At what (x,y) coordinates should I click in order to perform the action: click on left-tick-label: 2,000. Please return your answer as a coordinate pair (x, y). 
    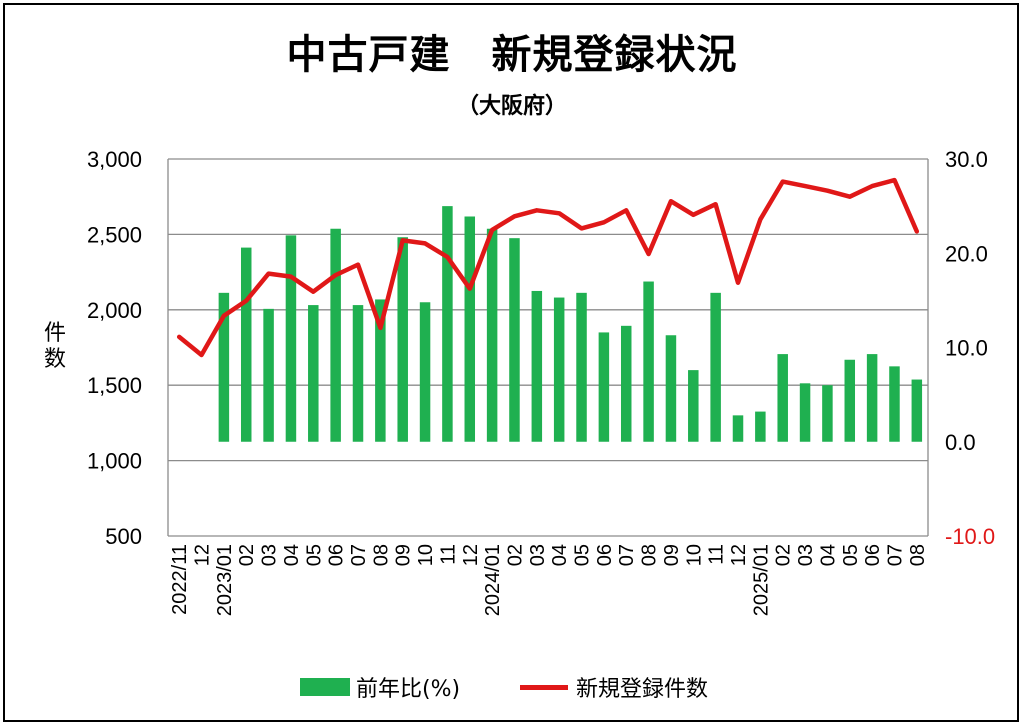
    Looking at the image, I should click on (114, 310).